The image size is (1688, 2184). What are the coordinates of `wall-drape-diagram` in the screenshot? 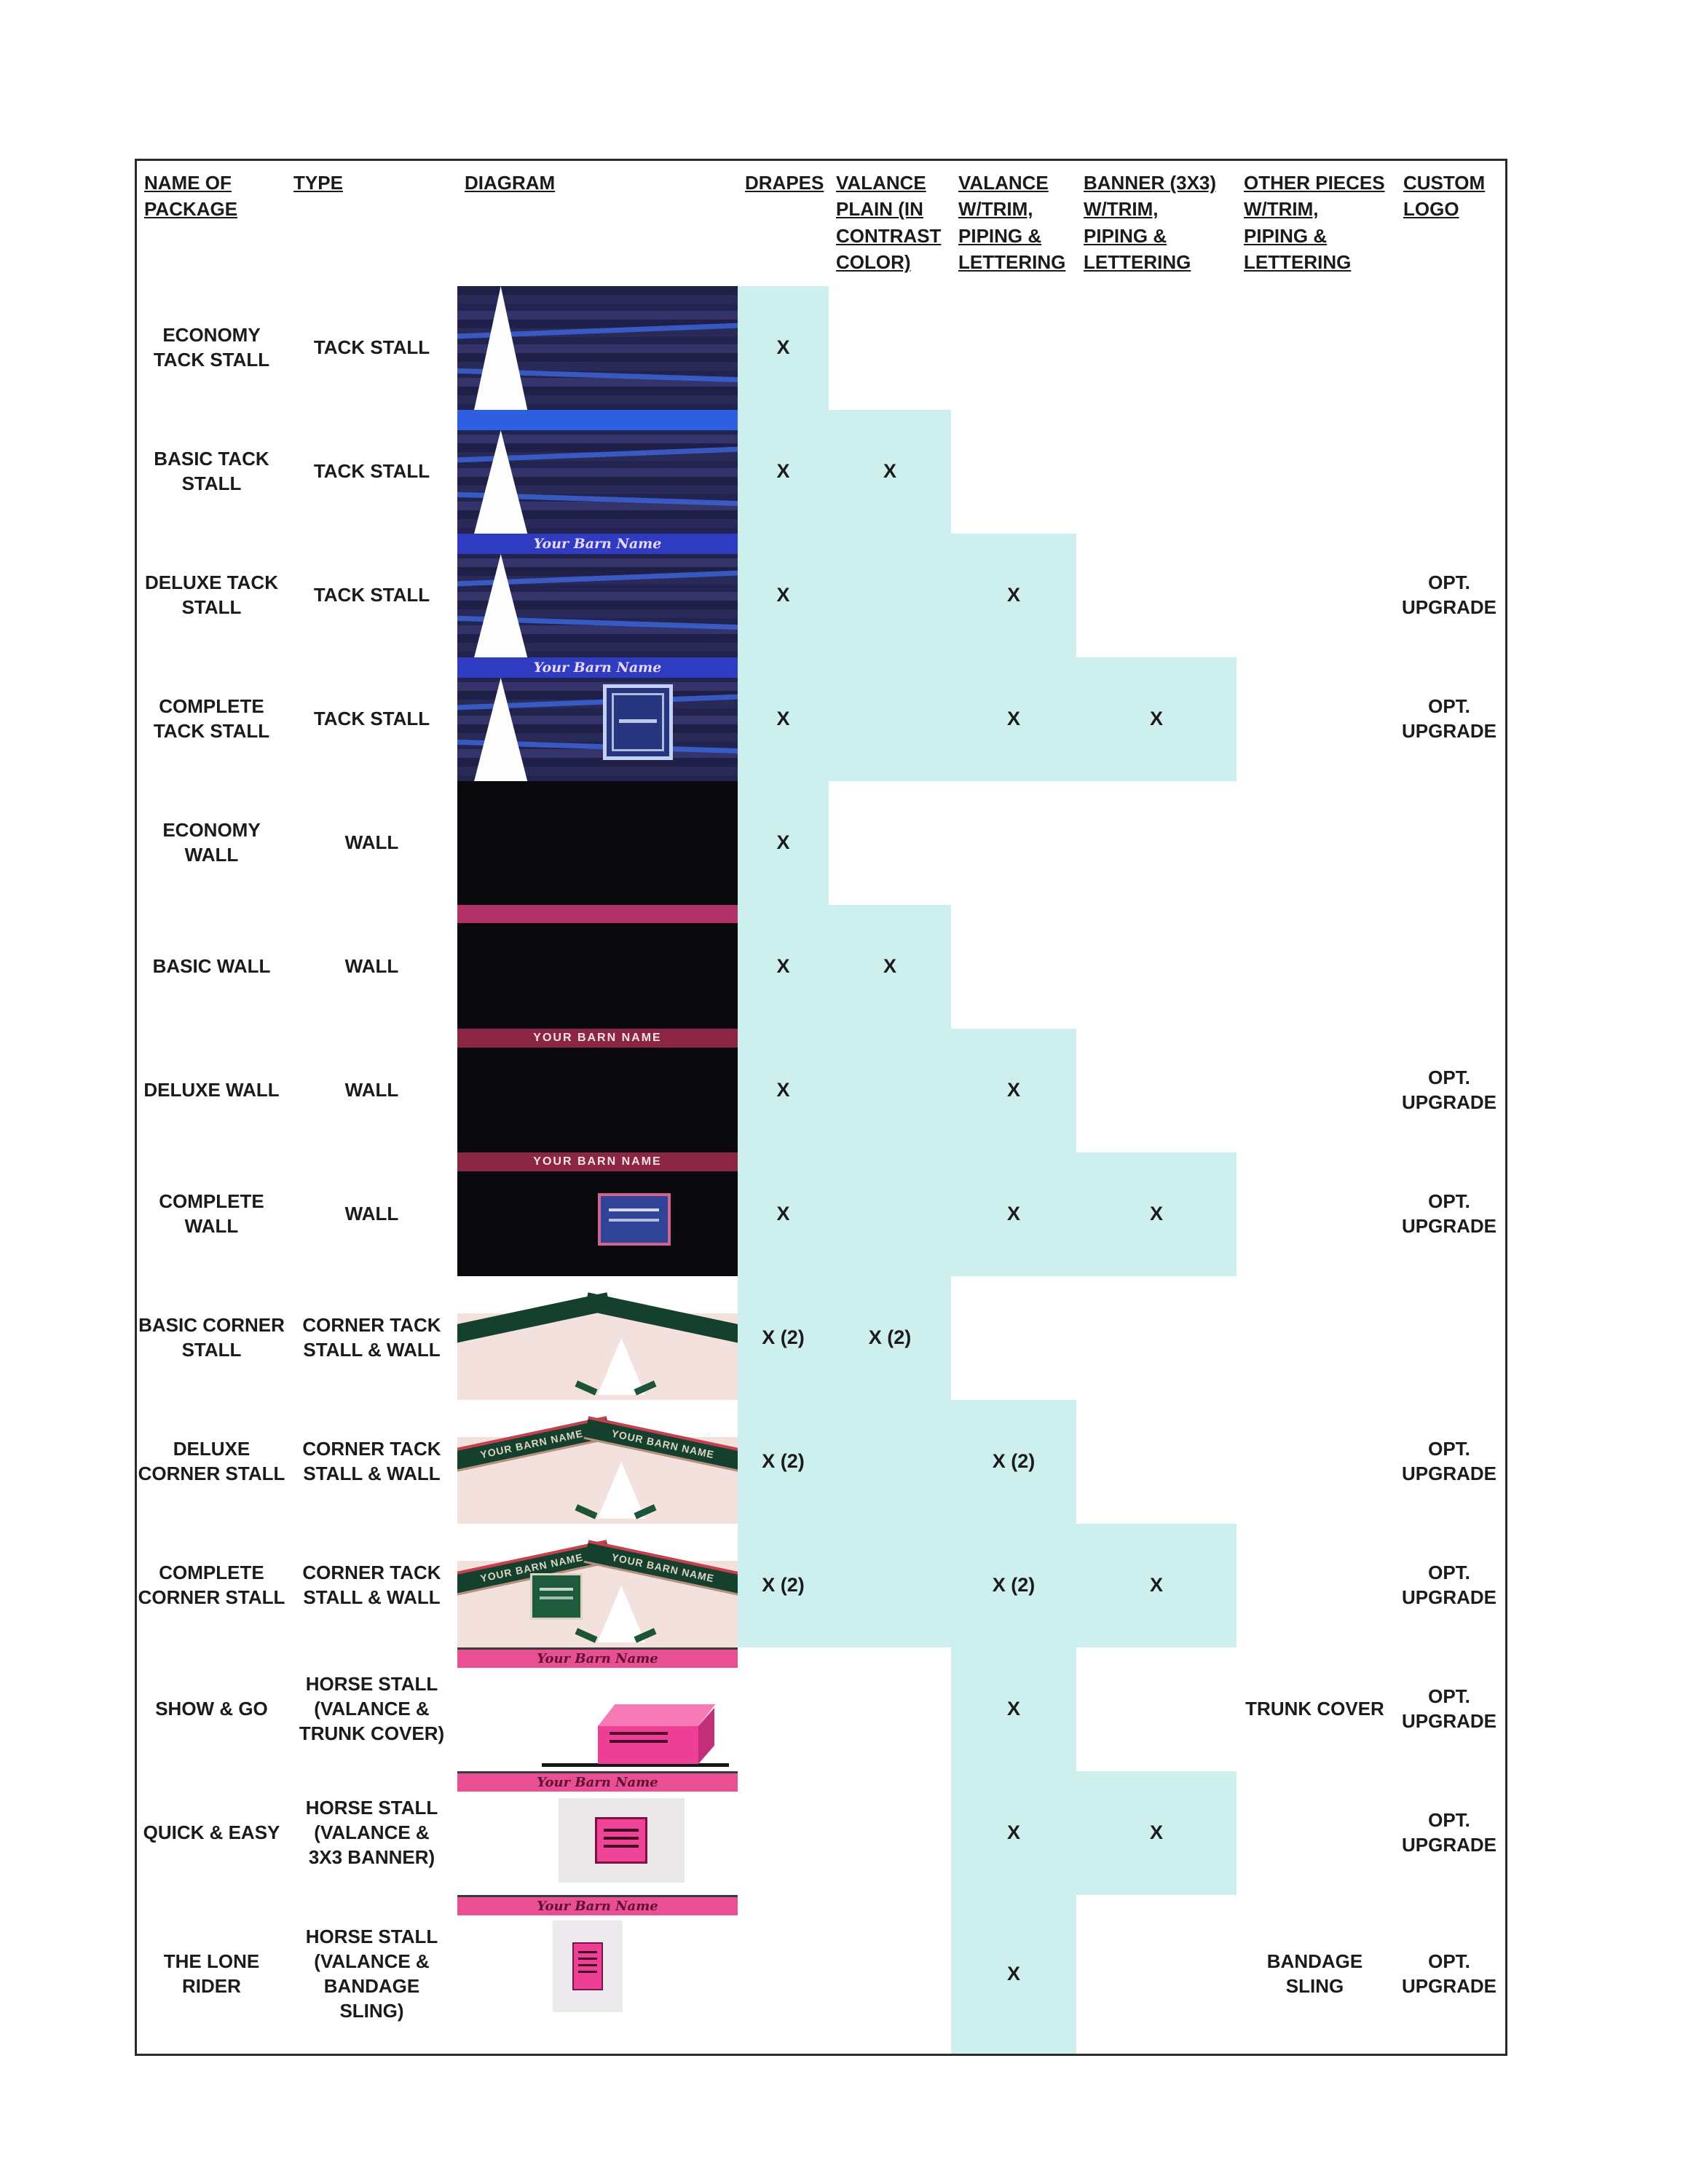 It's located at (597, 967).